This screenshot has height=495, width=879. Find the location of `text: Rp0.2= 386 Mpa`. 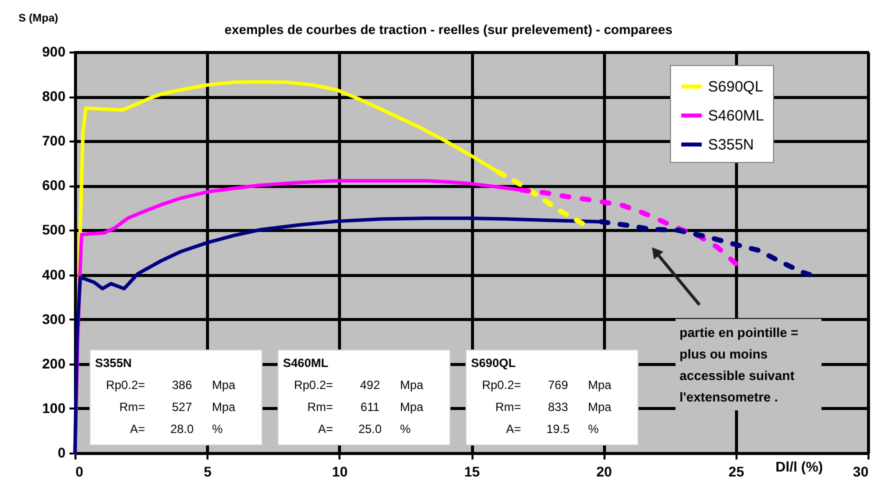

text: Rp0.2= 386 Mpa is located at coordinates (171, 385).